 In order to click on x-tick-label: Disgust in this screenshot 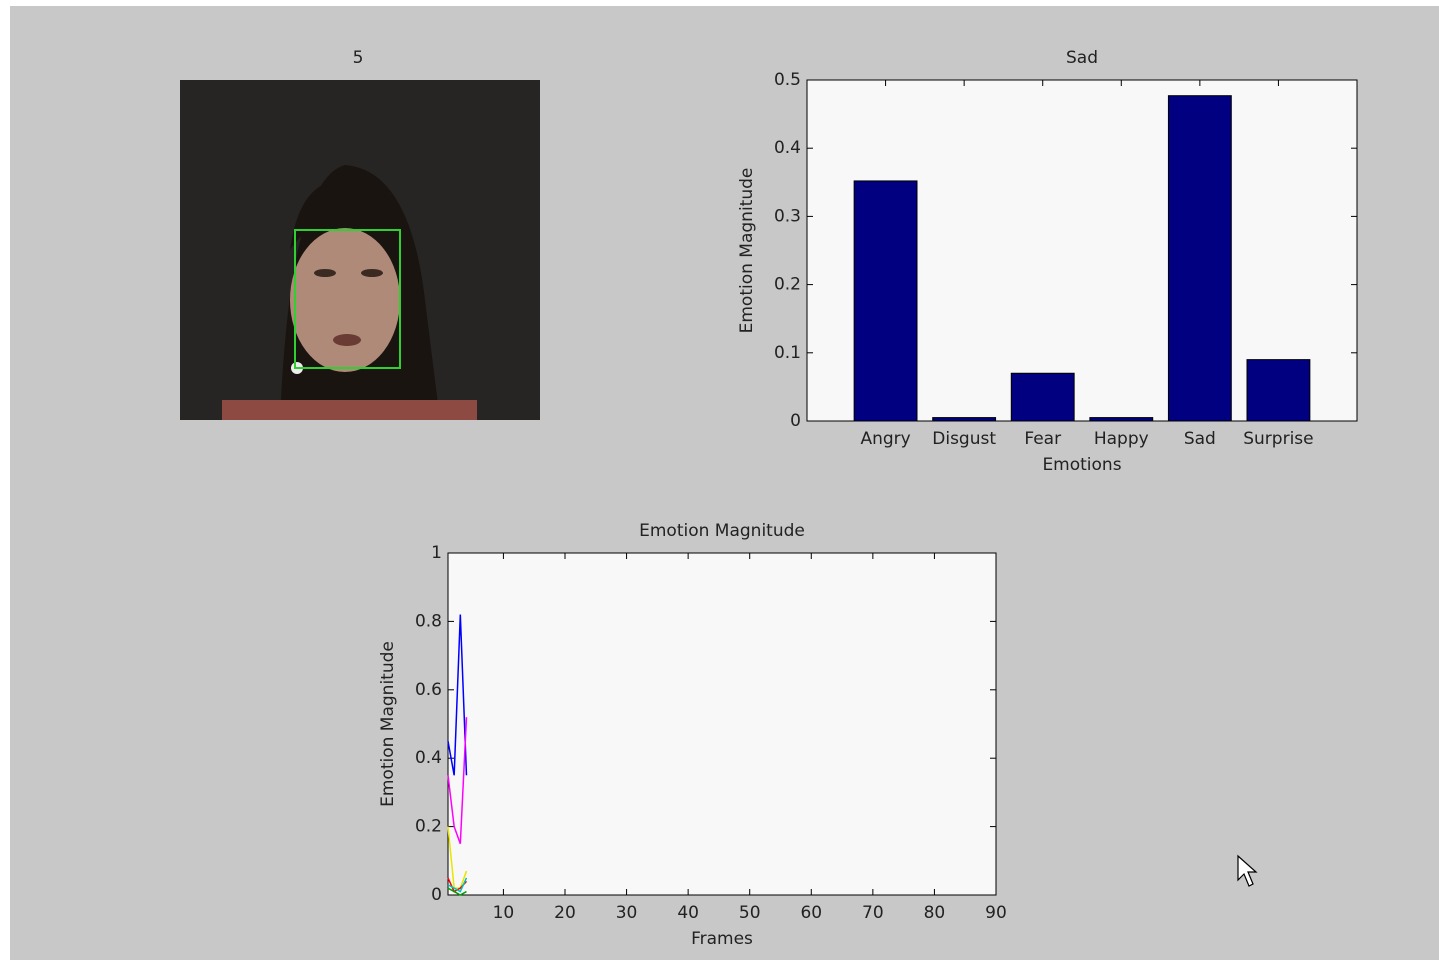, I will do `click(964, 439)`.